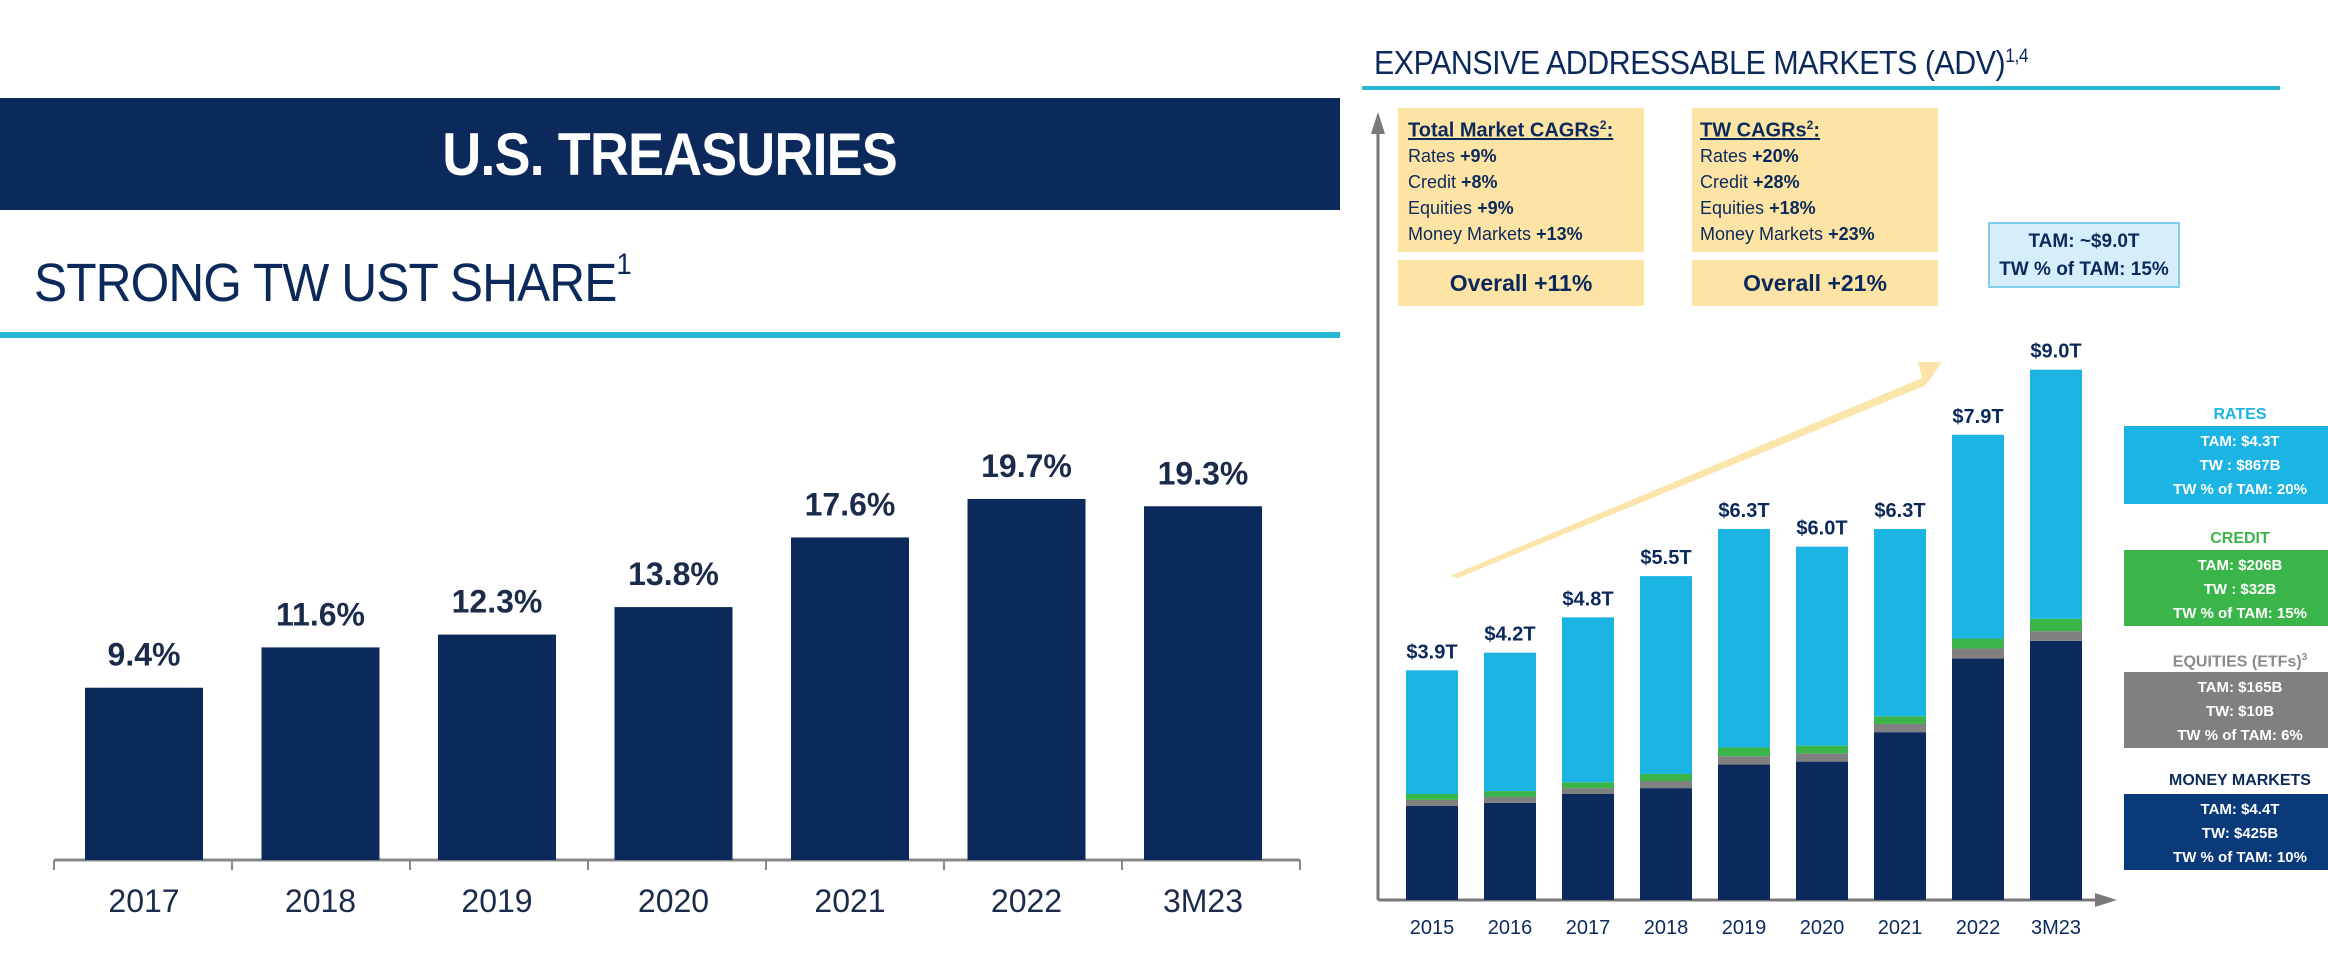 The height and width of the screenshot is (970, 2328). I want to click on legend-title-equities: EQUITIES (ETFs)3, so click(2226, 661).